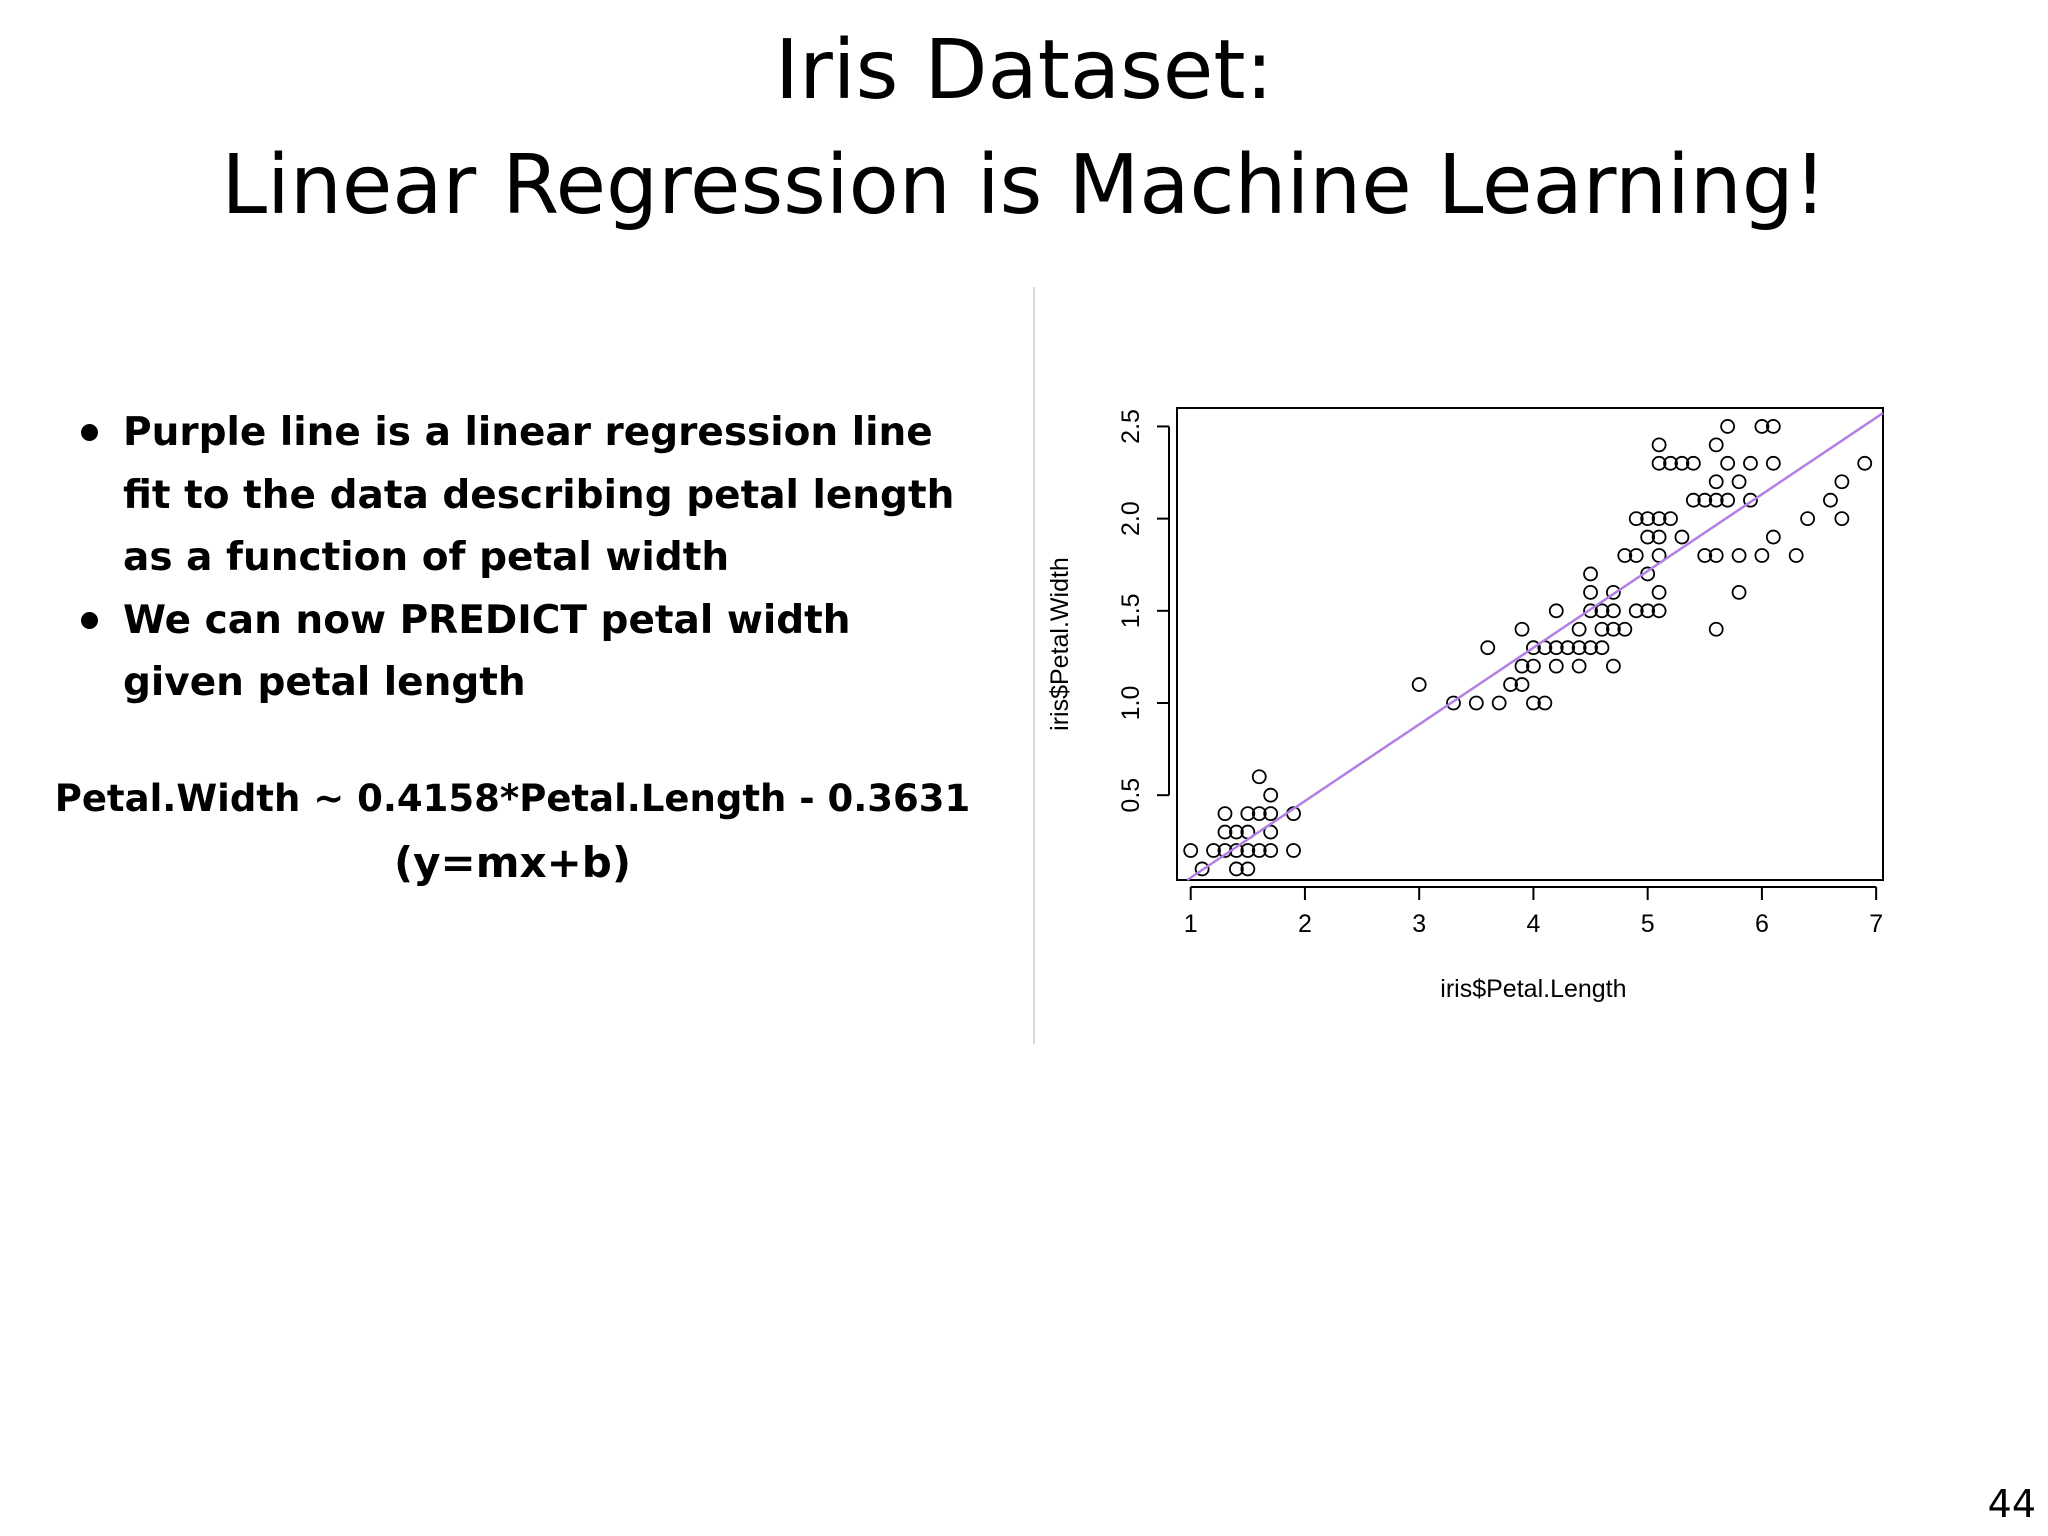 The height and width of the screenshot is (1536, 2048). Describe the element at coordinates (1131, 610) in the screenshot. I see `y-tick-label: 1.5` at that location.